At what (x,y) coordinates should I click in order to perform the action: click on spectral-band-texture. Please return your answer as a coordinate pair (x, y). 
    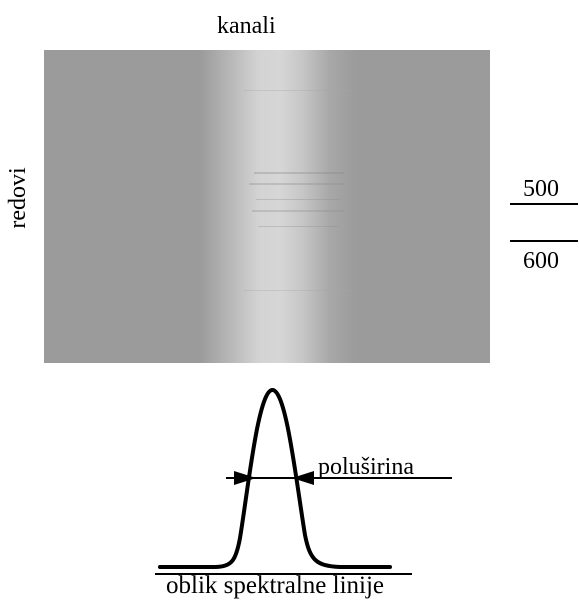
    Looking at the image, I should click on (299, 190).